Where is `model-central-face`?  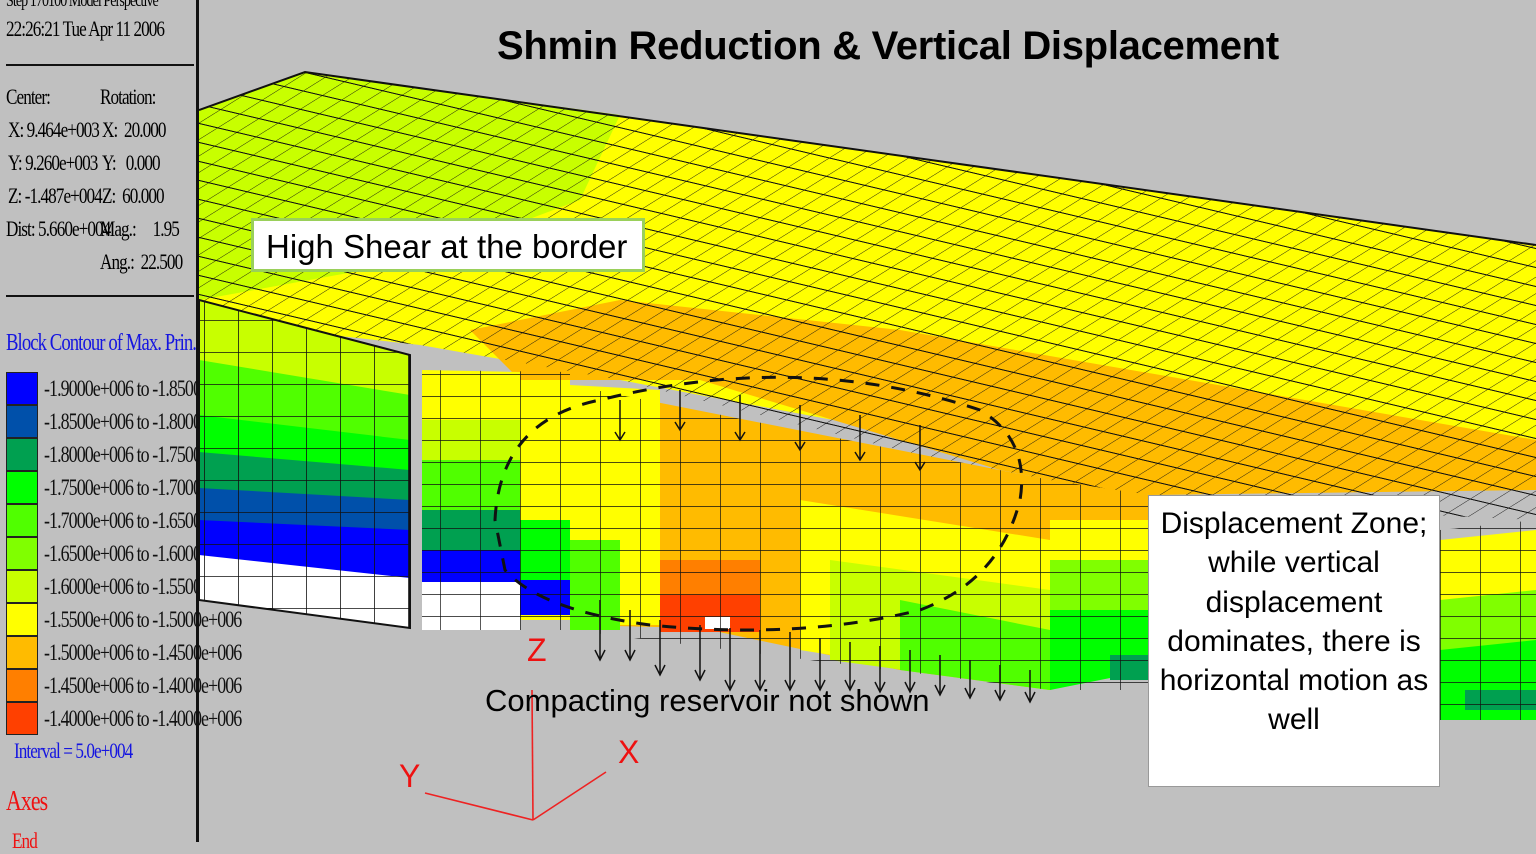 model-central-face is located at coordinates (810, 537).